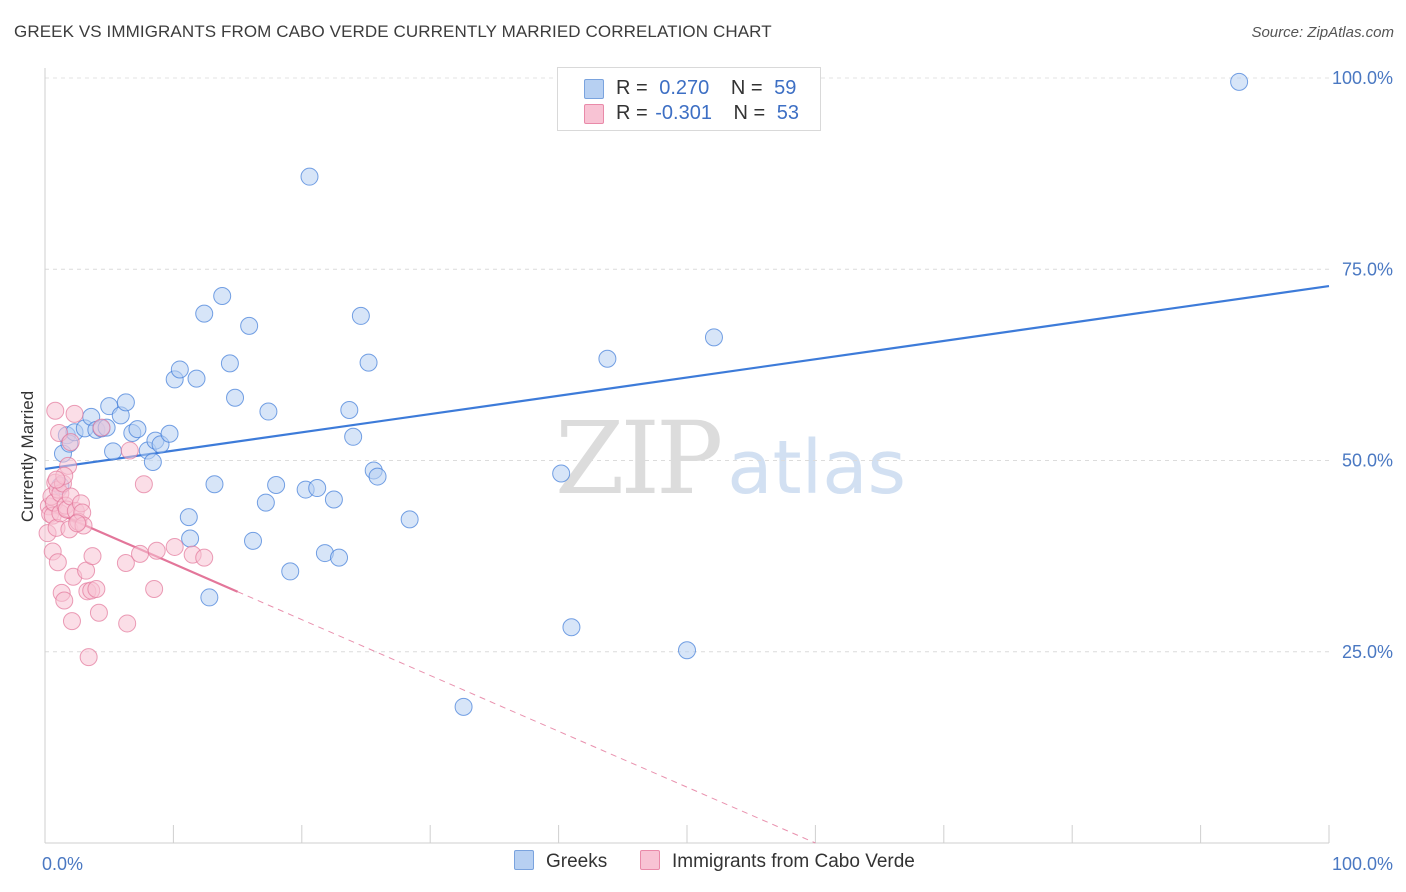 This screenshot has width=1406, height=892. What do you see at coordinates (788, 113) in the screenshot?
I see `legend-n-value: 53` at bounding box center [788, 113].